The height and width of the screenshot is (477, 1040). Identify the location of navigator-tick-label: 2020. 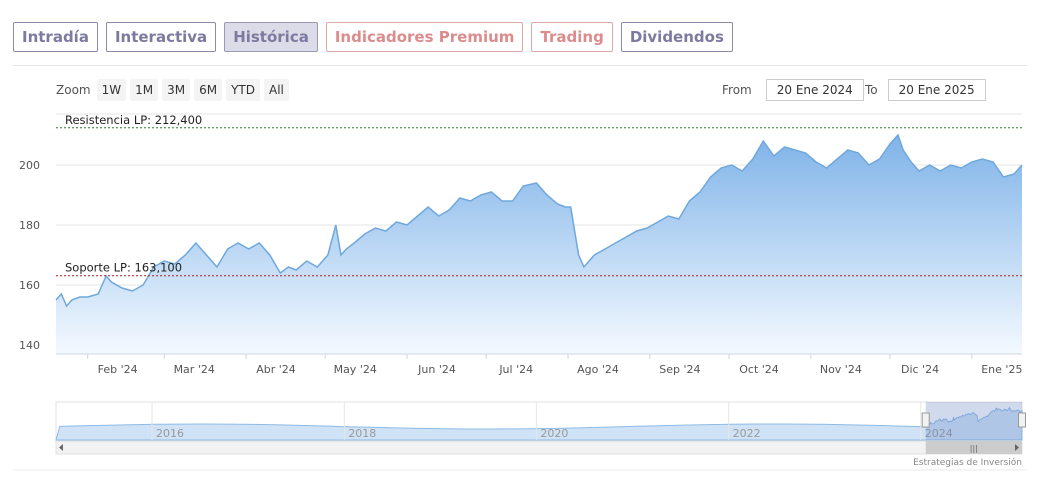
(554, 433).